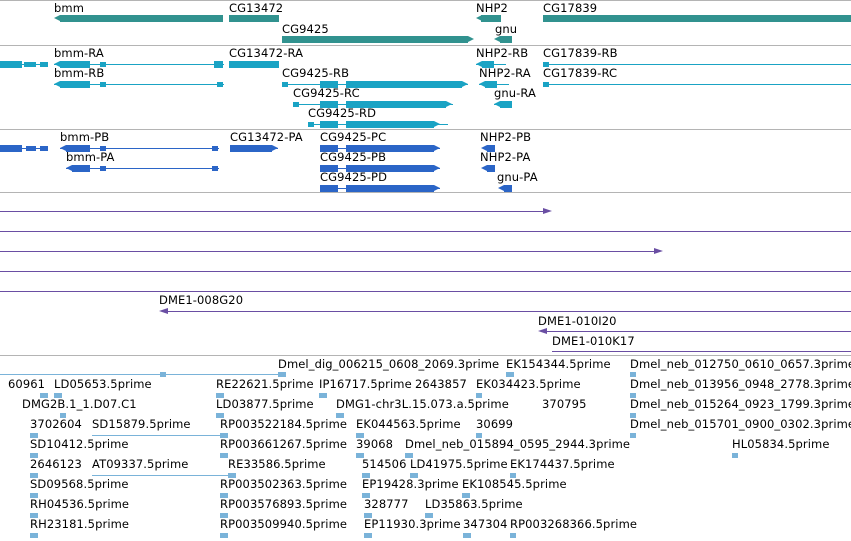  What do you see at coordinates (558, 364) in the screenshot?
I see `feature-label: EK154344.5prime` at bounding box center [558, 364].